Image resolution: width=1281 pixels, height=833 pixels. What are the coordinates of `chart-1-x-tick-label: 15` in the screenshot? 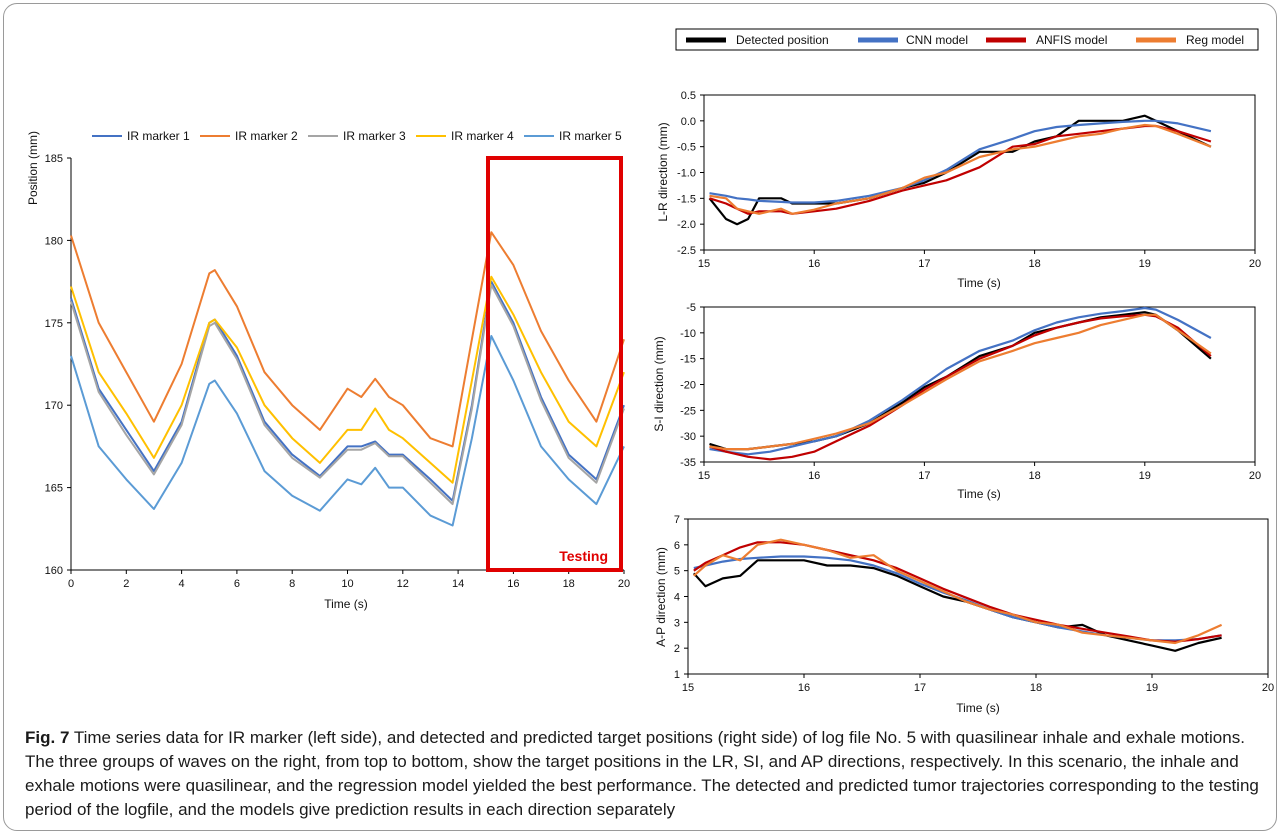 It's located at (704, 264).